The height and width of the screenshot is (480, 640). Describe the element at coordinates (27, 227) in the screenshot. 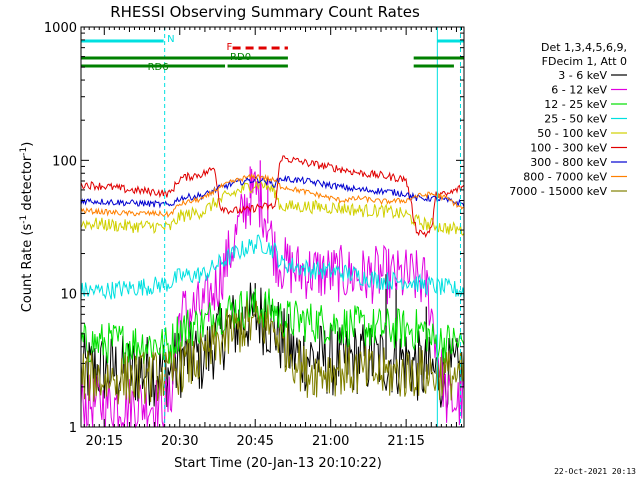

I see `y-axis-label: Count Rate (s-1 detector-1)` at that location.